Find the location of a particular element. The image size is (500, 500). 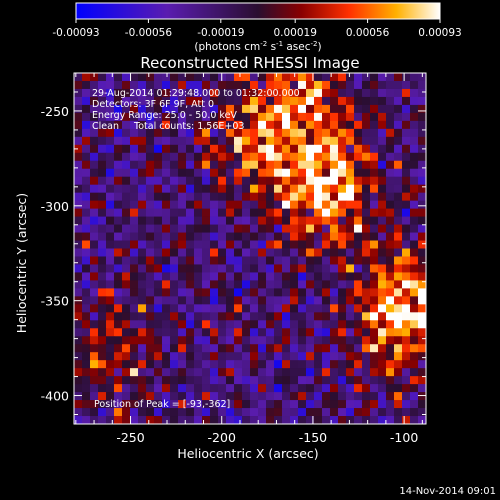

annotation-energy-range: Energy Range: 25.0 - 50.0 keV is located at coordinates (164, 115).